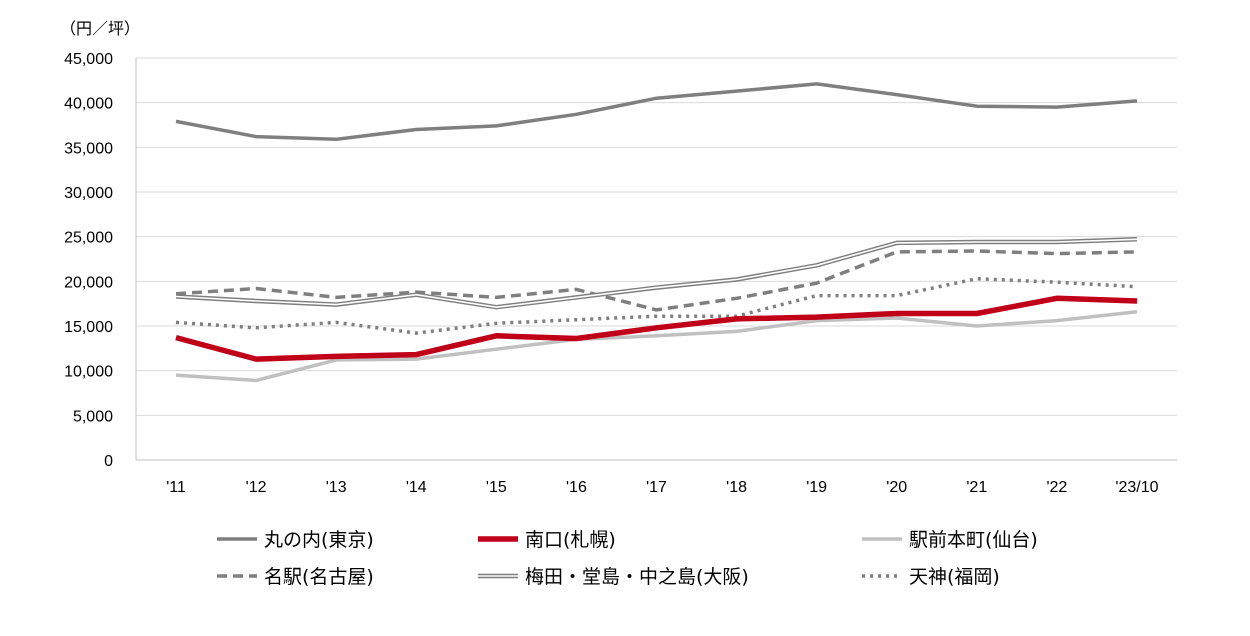 The image size is (1250, 636). I want to click on x-tick-label: '21, so click(976, 487).